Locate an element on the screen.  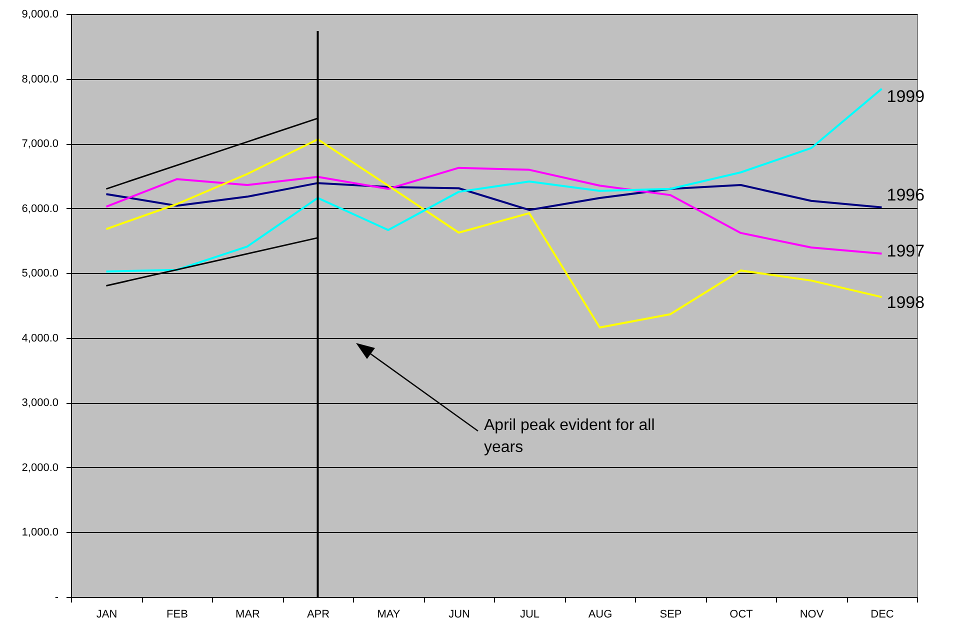
y-tick-label: 4,000.0 is located at coordinates (40, 338).